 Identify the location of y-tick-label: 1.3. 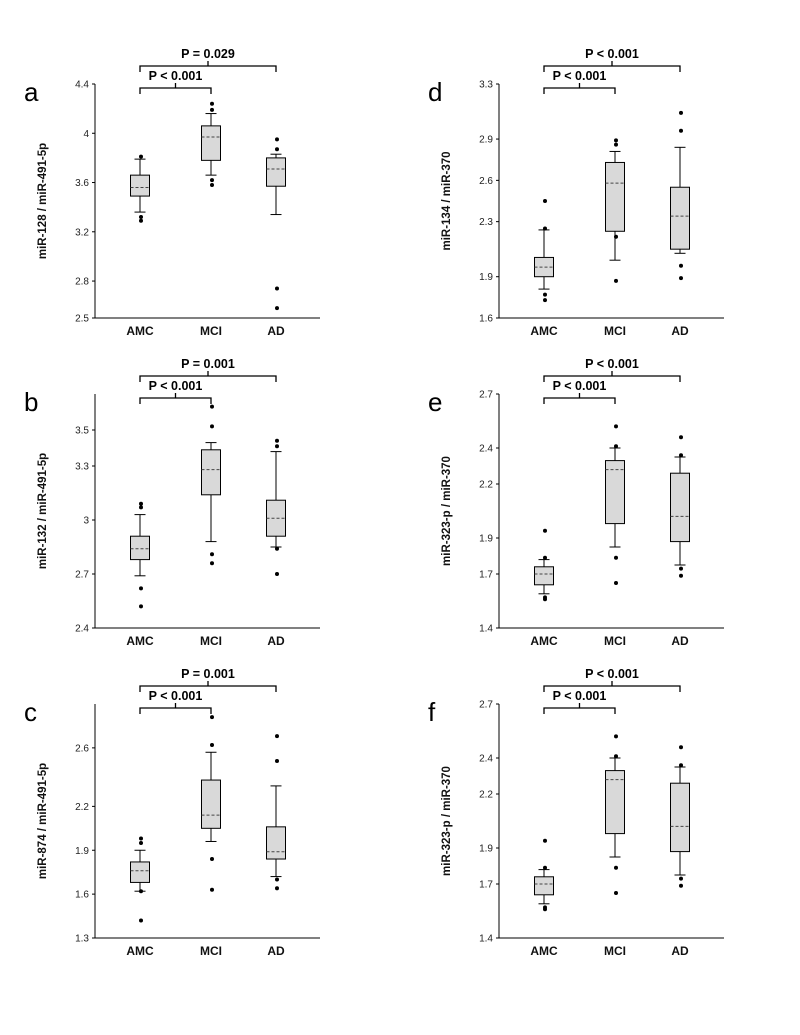
(82, 939).